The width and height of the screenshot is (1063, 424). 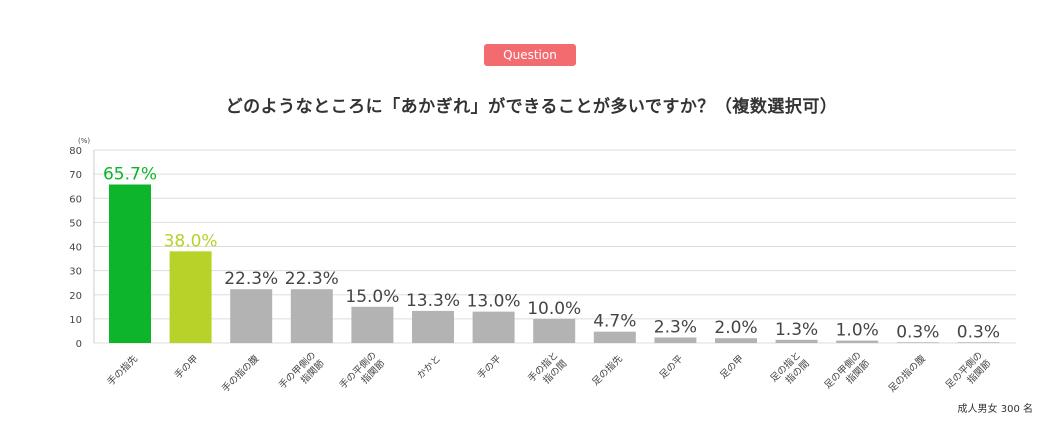 What do you see at coordinates (75, 272) in the screenshot?
I see `y-tick-label: 30` at bounding box center [75, 272].